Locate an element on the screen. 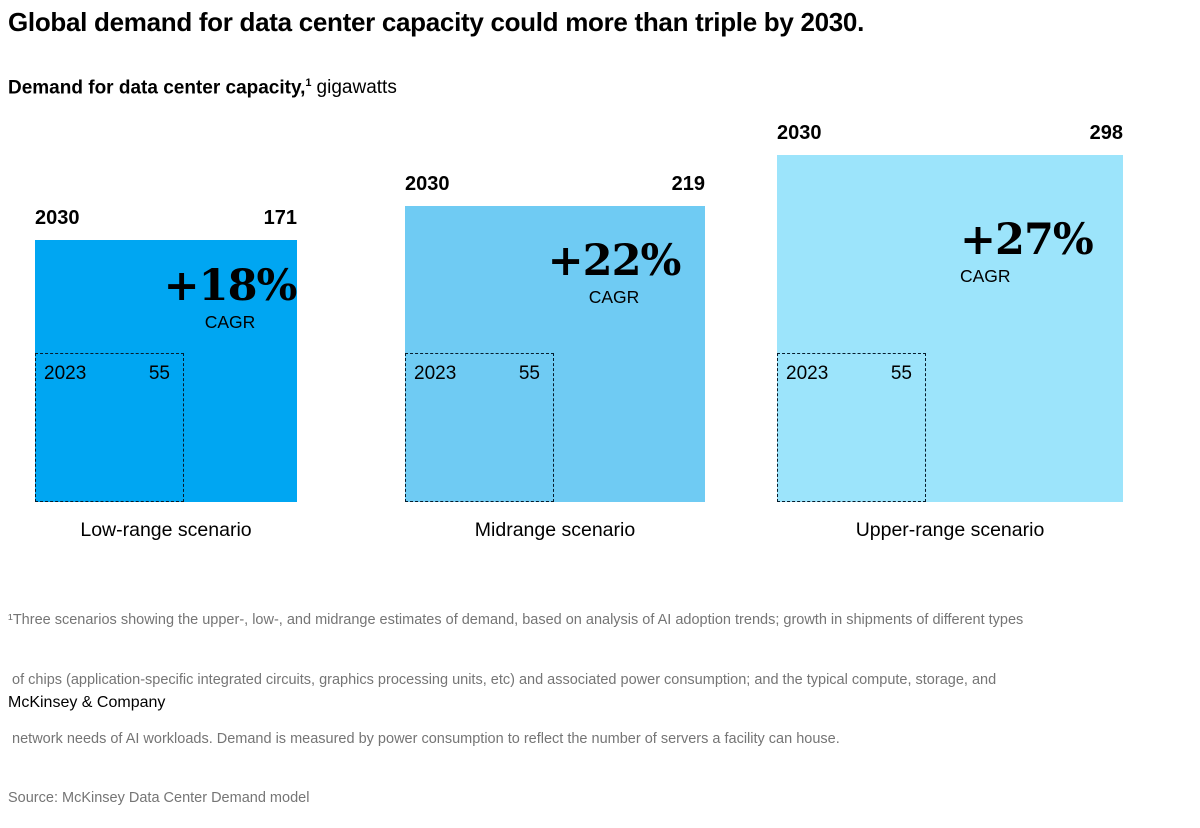 The width and height of the screenshot is (1200, 828). scenario-label: Upper-range scenario is located at coordinates (950, 530).